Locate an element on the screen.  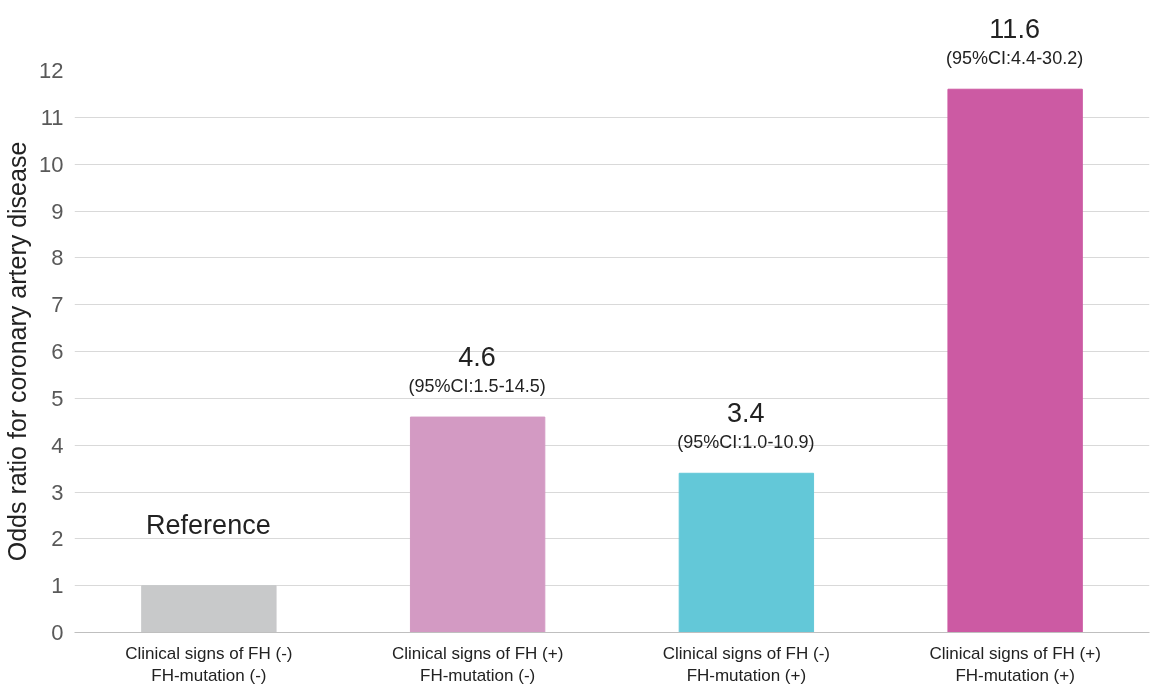
annotation: (95%CI:1.5-14.5) is located at coordinates (477, 386).